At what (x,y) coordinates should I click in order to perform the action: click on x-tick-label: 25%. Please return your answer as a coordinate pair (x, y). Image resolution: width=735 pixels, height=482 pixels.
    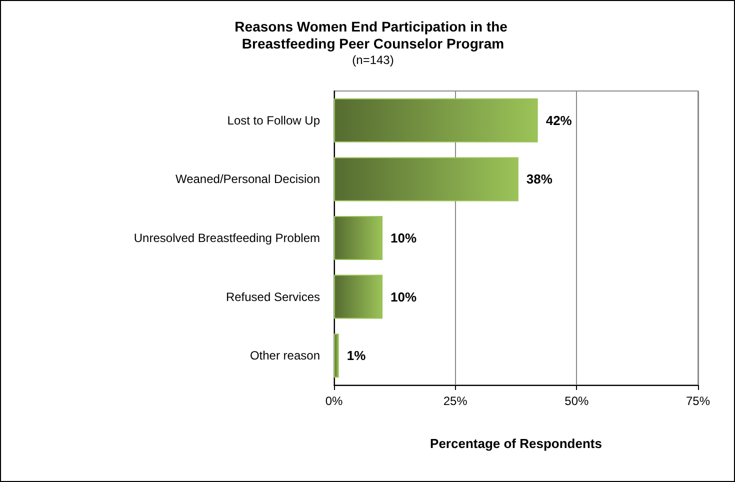
    Looking at the image, I should click on (455, 401).